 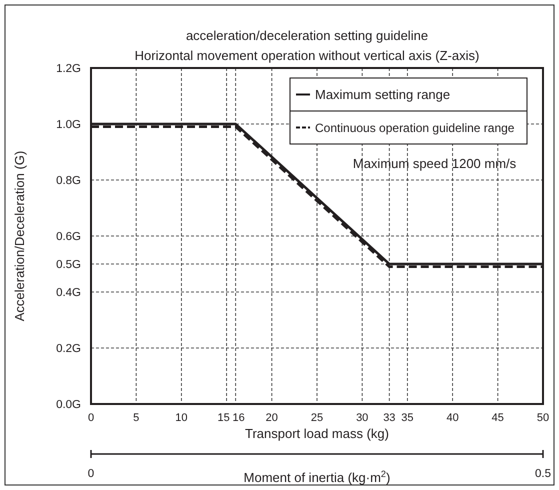 What do you see at coordinates (362, 418) in the screenshot?
I see `x-tick-label: 30` at bounding box center [362, 418].